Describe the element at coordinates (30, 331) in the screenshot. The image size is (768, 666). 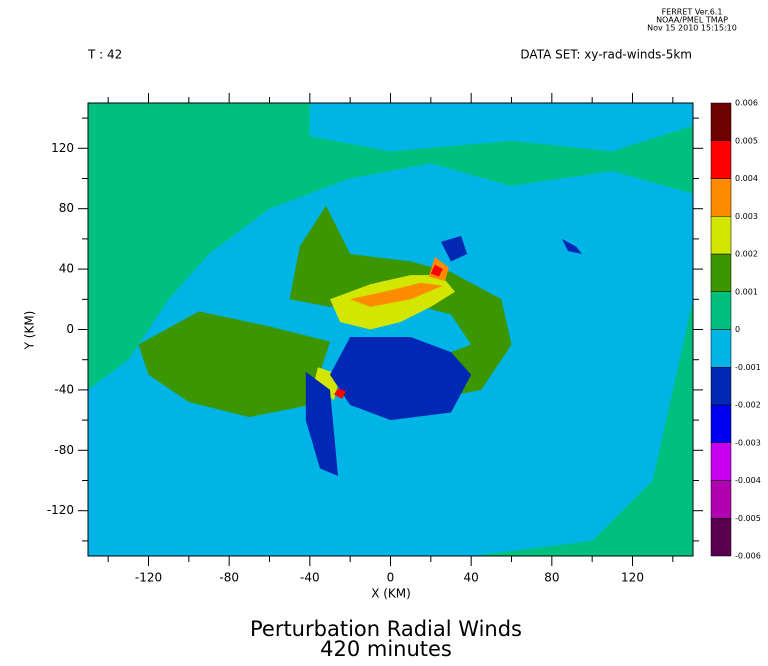
I see `y-axis-label: Y (KM)` at that location.